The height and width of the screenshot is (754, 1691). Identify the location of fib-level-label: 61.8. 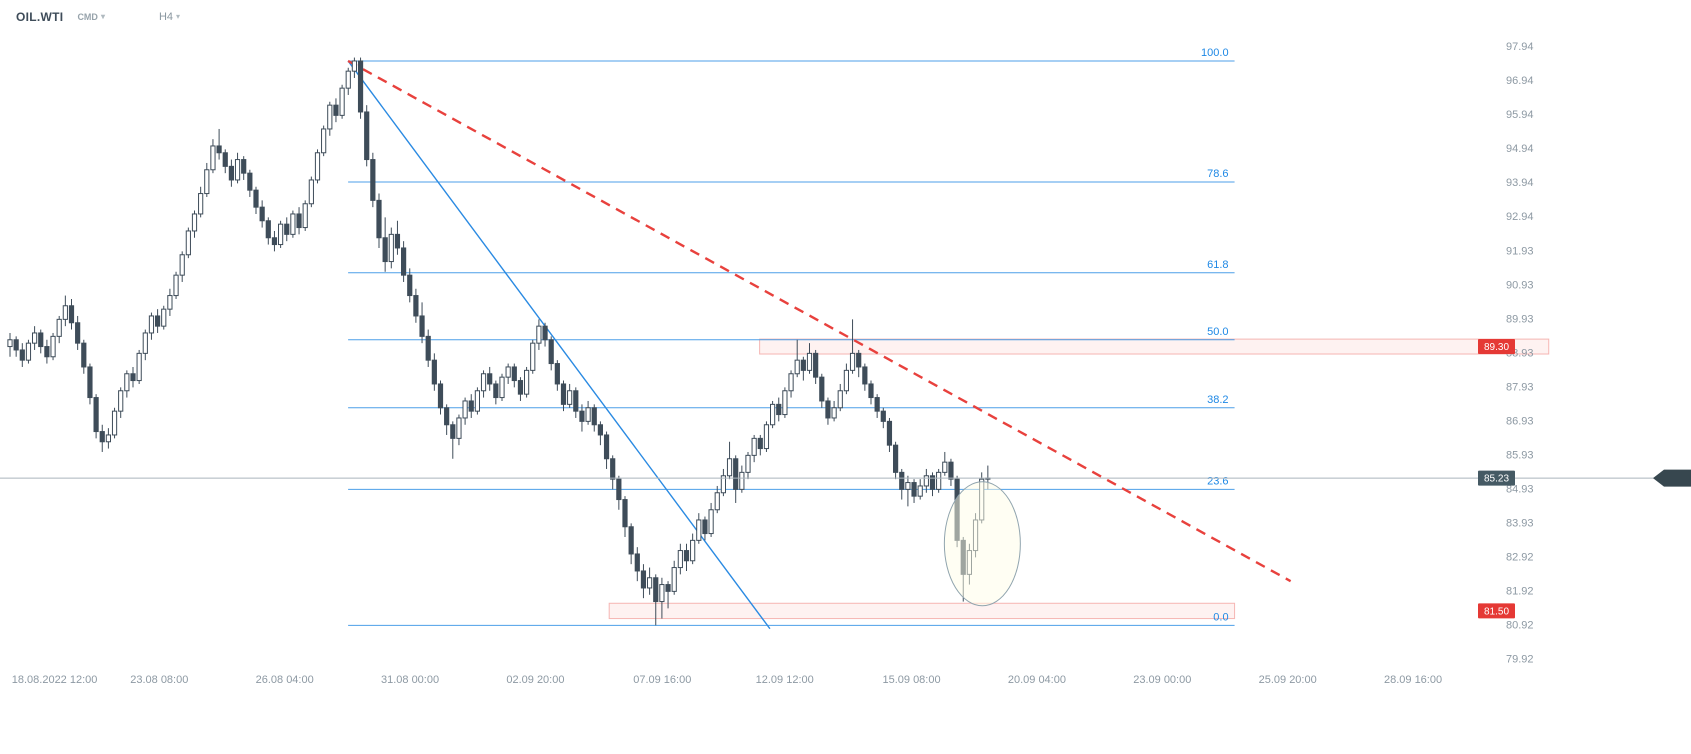
(1217, 265).